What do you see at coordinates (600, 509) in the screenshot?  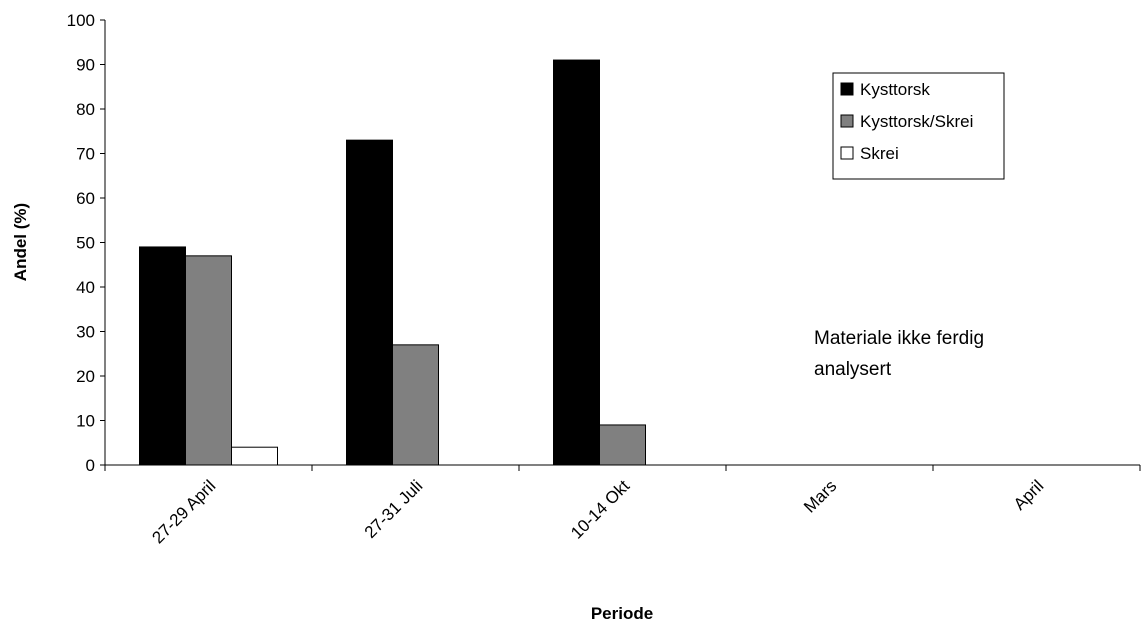 I see `x-tick-label: 10-14 Okt` at bounding box center [600, 509].